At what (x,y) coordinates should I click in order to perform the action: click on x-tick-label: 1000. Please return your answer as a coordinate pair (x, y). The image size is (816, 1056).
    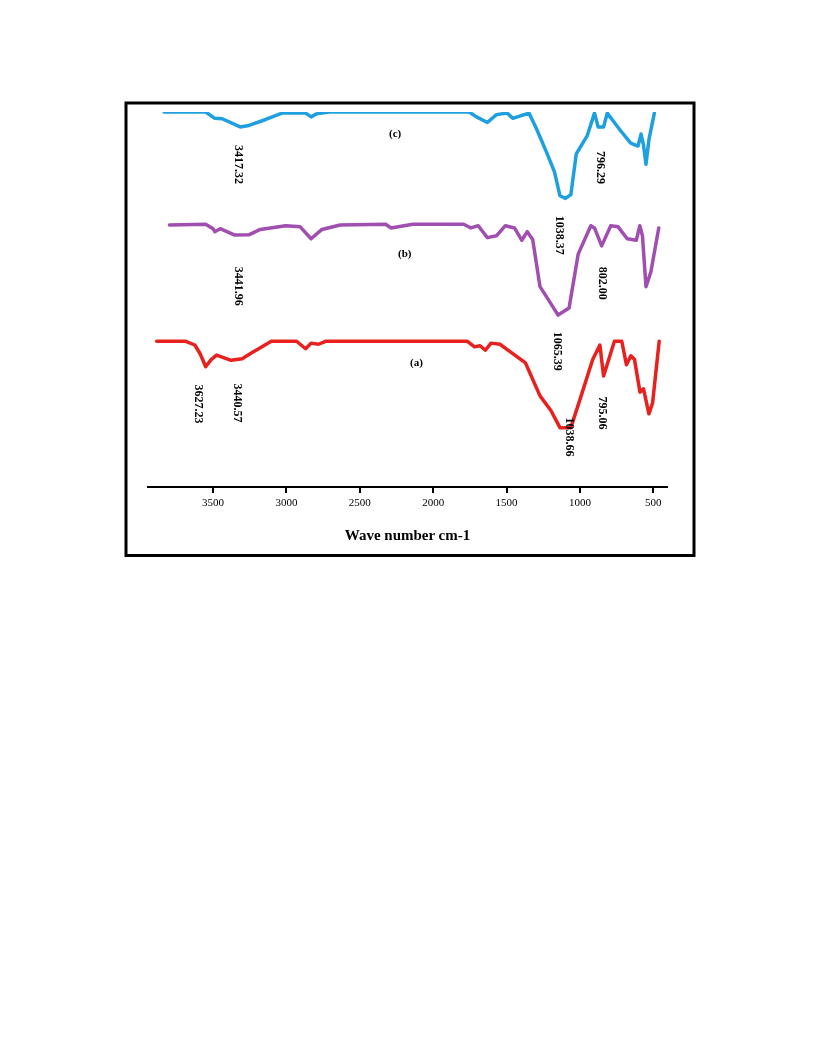
    Looking at the image, I should click on (580, 502).